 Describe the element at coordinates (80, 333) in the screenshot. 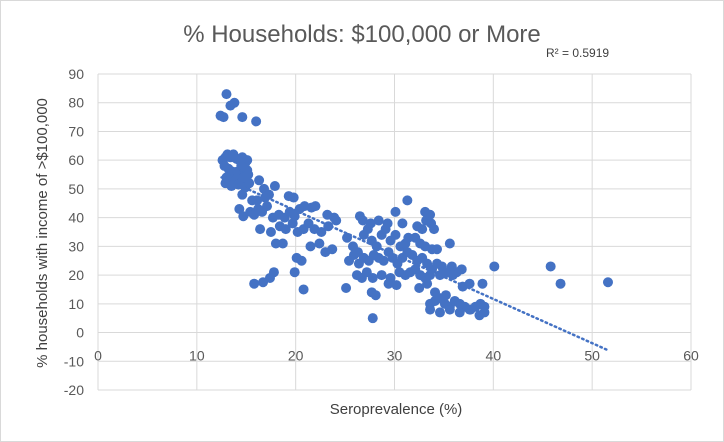

I see `y-tick-label: 0` at that location.